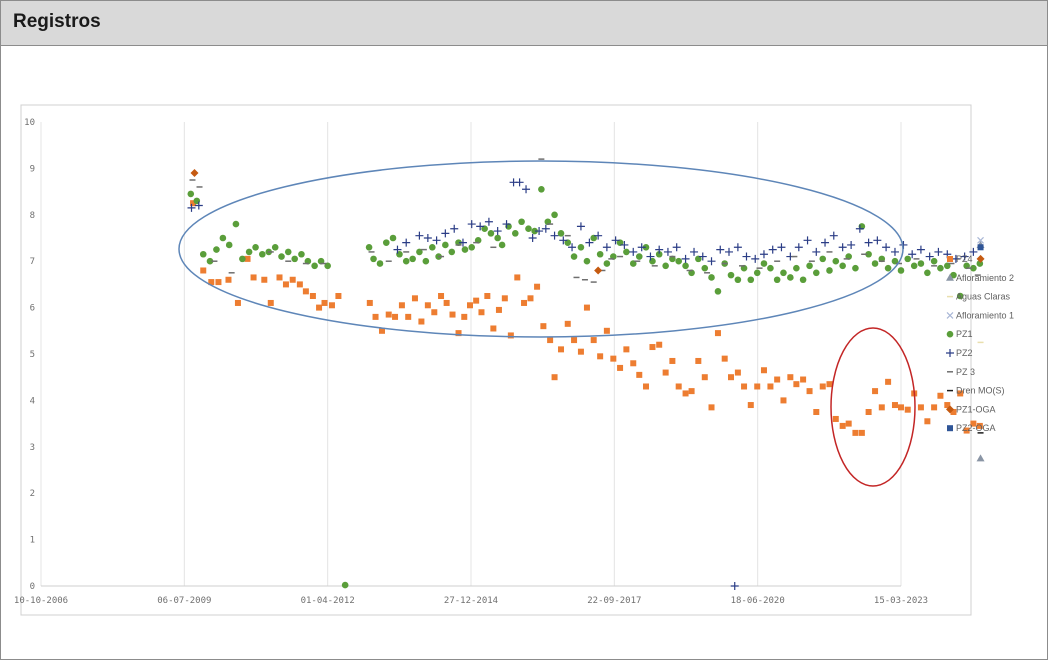  Describe the element at coordinates (976, 409) in the screenshot. I see `legend-label: PZ1-OGA` at that location.